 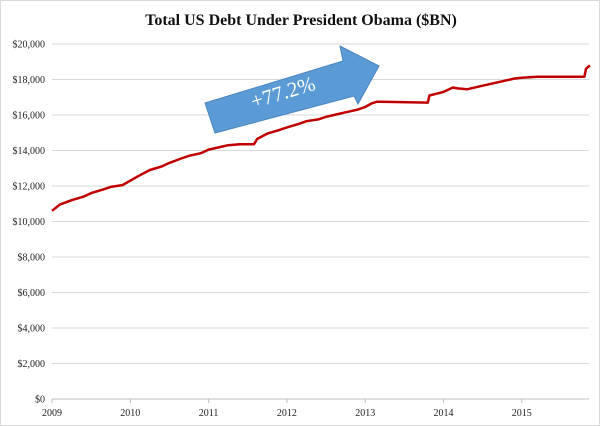 What do you see at coordinates (32, 258) in the screenshot?
I see `y-tick-label: $8,000` at bounding box center [32, 258].